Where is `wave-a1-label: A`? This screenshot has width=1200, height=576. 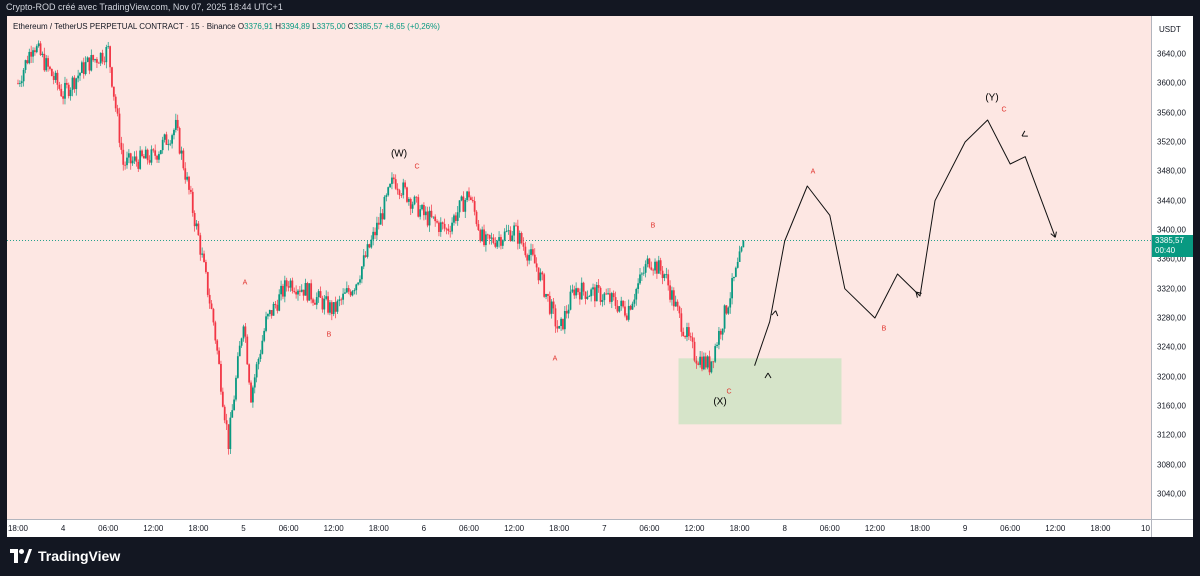 wave-a1-label: A is located at coordinates (245, 283).